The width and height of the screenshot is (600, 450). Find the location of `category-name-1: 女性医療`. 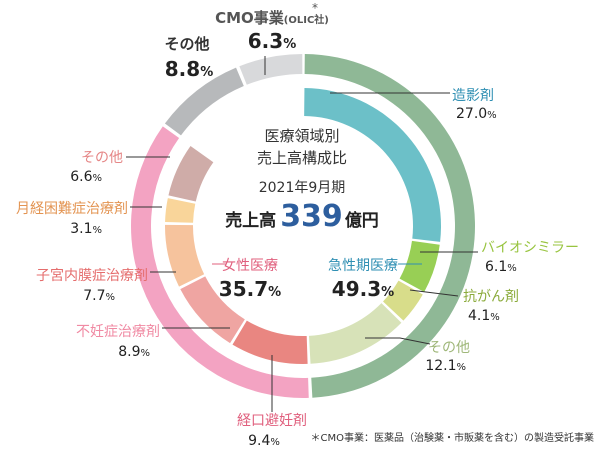

category-name-1: 女性医療 is located at coordinates (250, 265).